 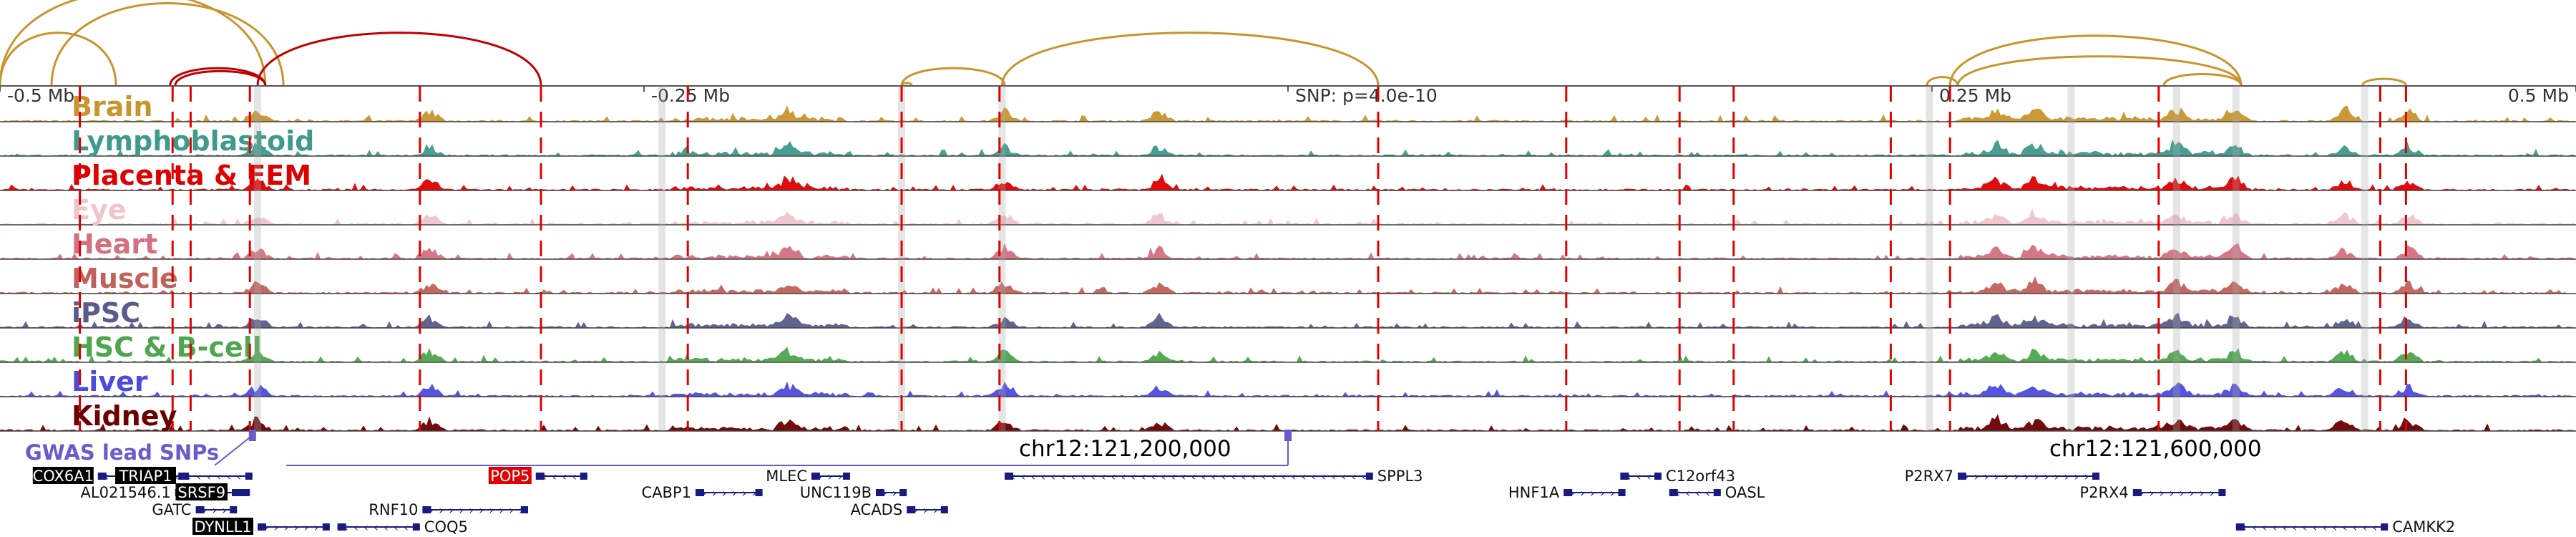 I want to click on gene-rnf10: ››››››››››RNF10, so click(x=448, y=509).